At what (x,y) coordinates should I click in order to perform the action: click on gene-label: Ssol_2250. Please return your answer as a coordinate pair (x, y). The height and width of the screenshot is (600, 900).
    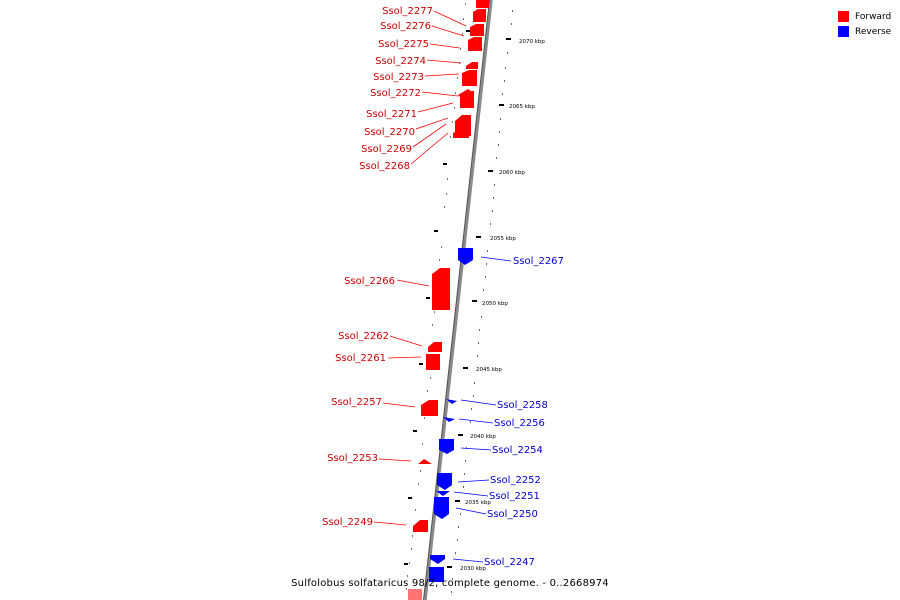
    Looking at the image, I should click on (512, 514).